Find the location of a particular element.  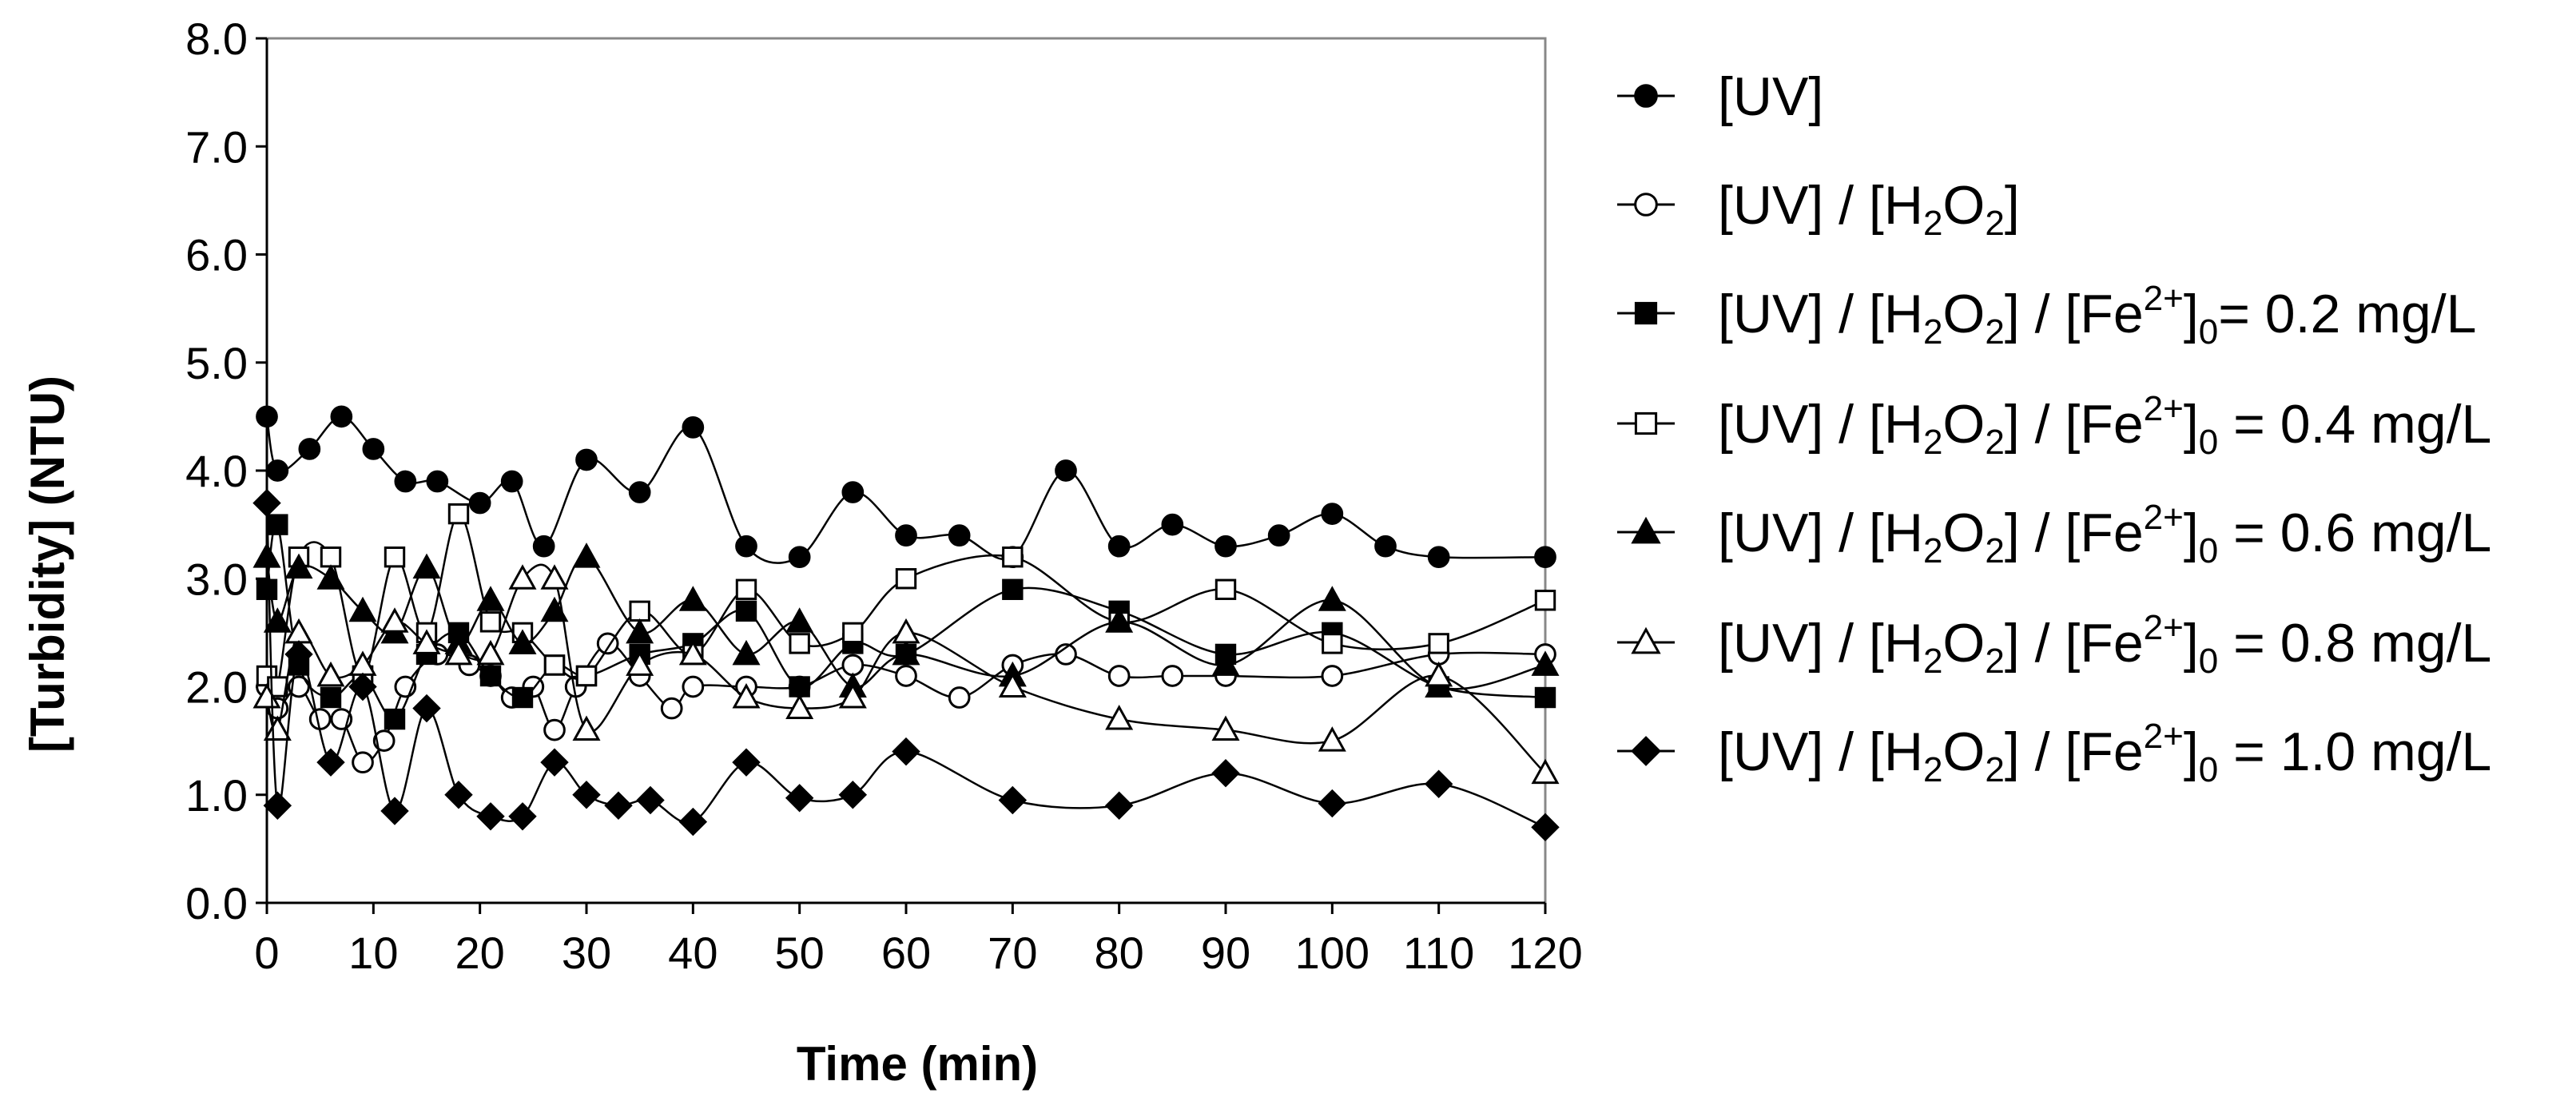

legend-label: [UV] / [H2O2] / [Fe2+]0 = 0.4 mg/L is located at coordinates (2104, 426).